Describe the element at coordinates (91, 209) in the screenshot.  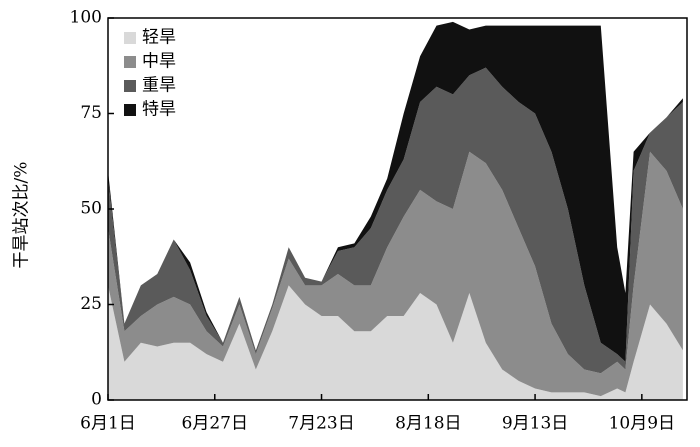
I see `y-tick-label: 50` at that location.